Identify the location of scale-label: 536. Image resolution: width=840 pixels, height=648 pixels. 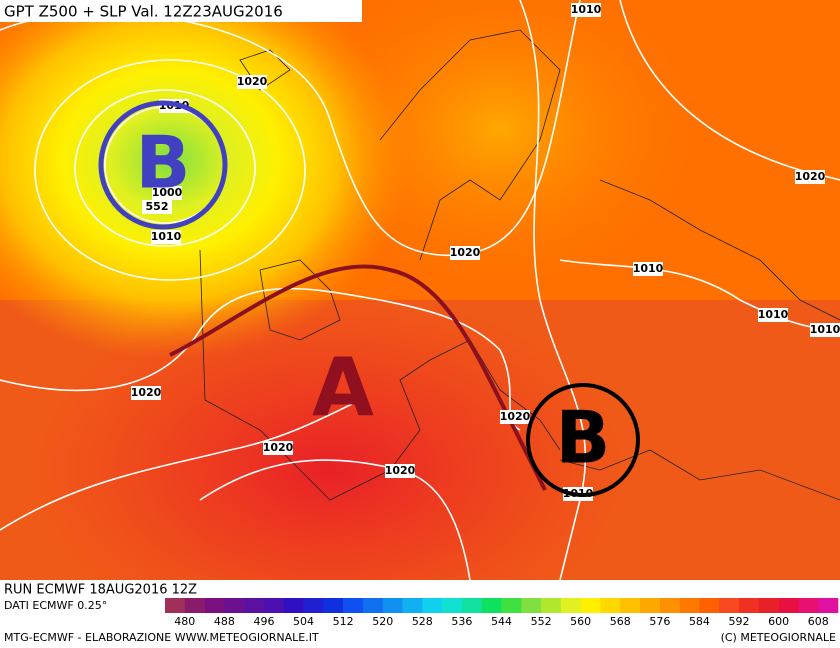
(461, 621).